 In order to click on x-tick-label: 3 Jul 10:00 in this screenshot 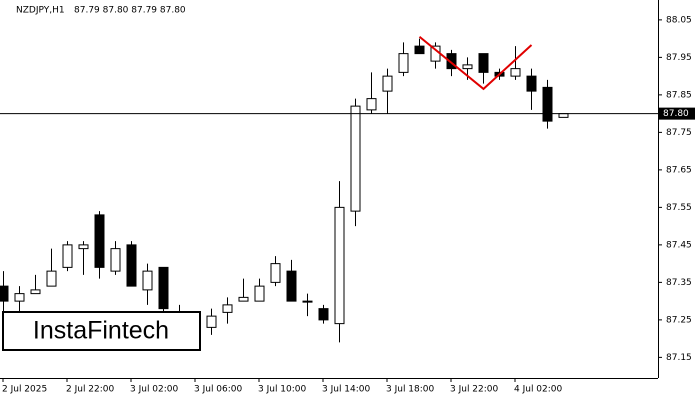, I will do `click(282, 390)`.